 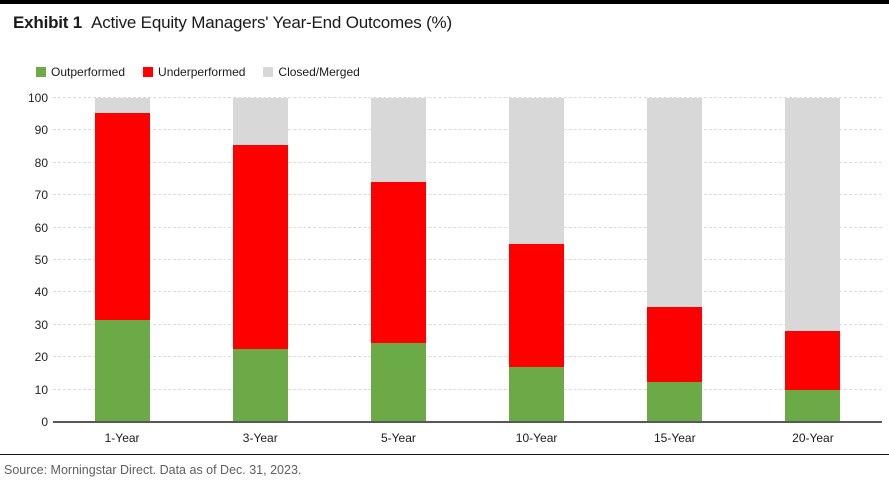 What do you see at coordinates (444, 454) in the screenshot?
I see `footer-divider` at bounding box center [444, 454].